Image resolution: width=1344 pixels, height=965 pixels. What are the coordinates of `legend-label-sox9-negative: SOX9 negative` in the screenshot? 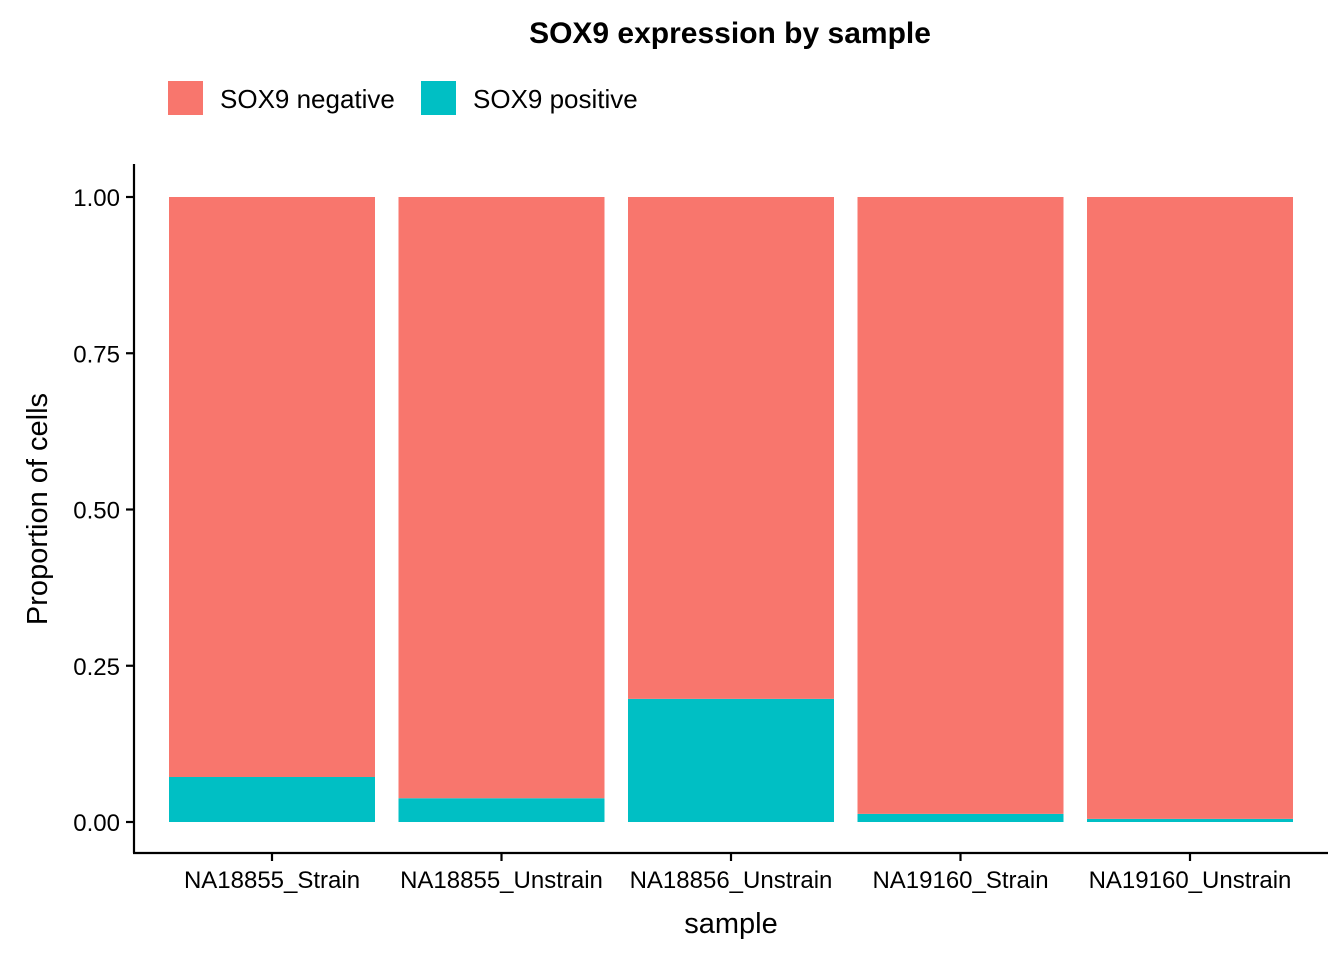 It's located at (307, 99).